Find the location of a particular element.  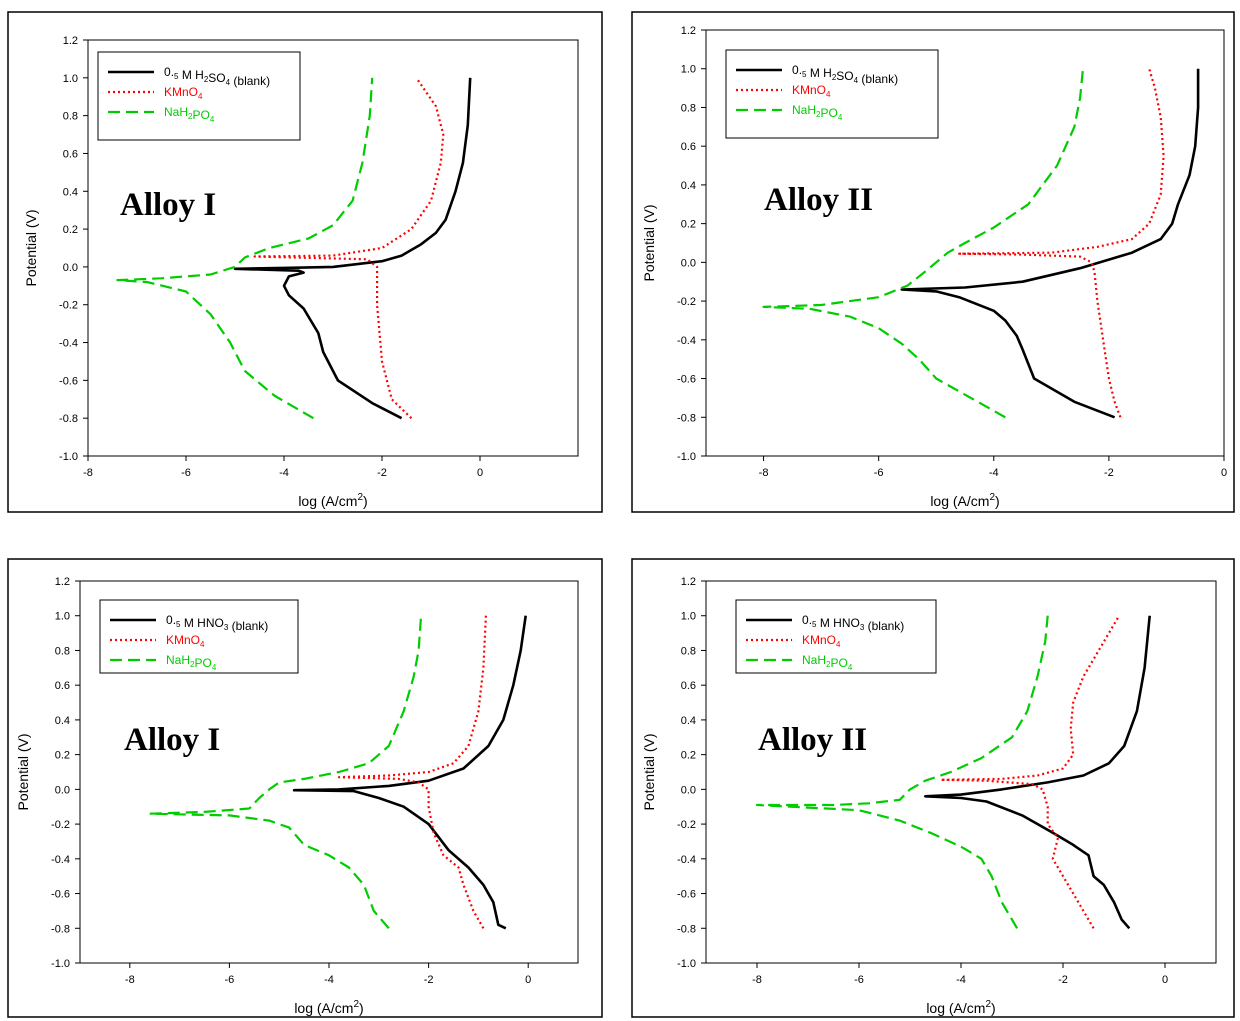

x-axis-label: log (A/cm2) is located at coordinates (964, 500).